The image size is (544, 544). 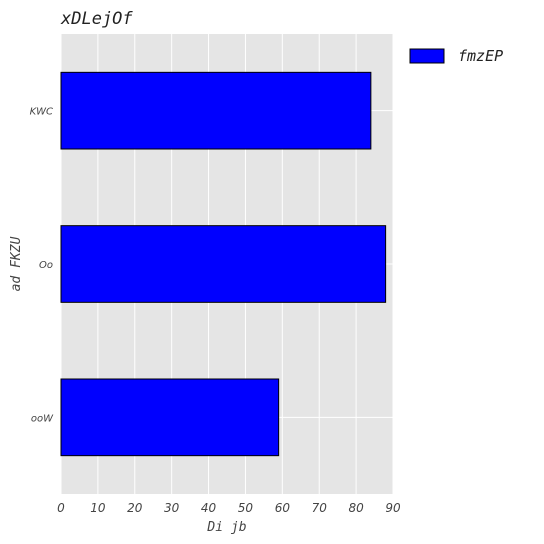 What do you see at coordinates (427, 56) in the screenshot?
I see `legend-swatch` at bounding box center [427, 56].